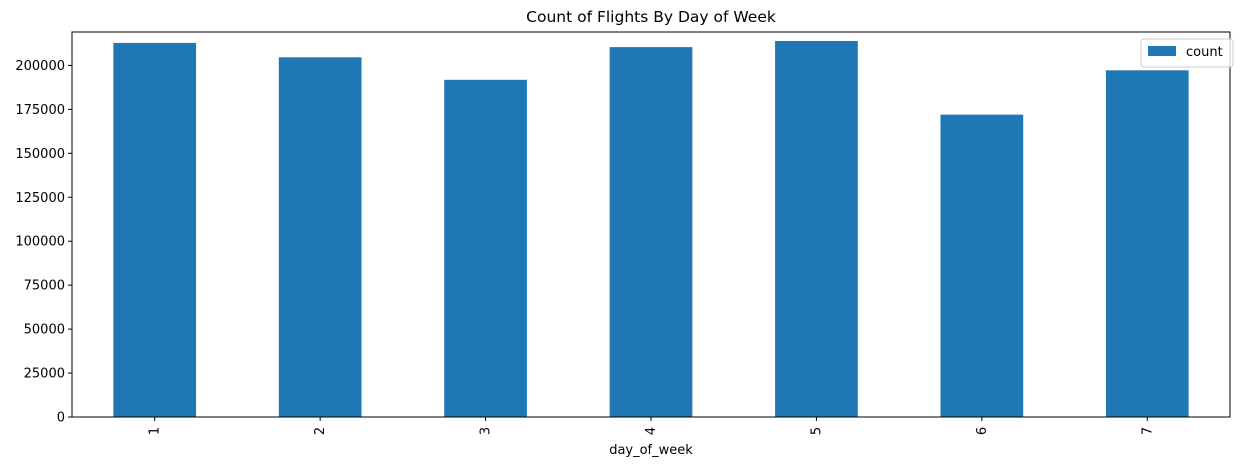 The image size is (1244, 465). Describe the element at coordinates (155, 431) in the screenshot. I see `x-tick-label: 1` at that location.